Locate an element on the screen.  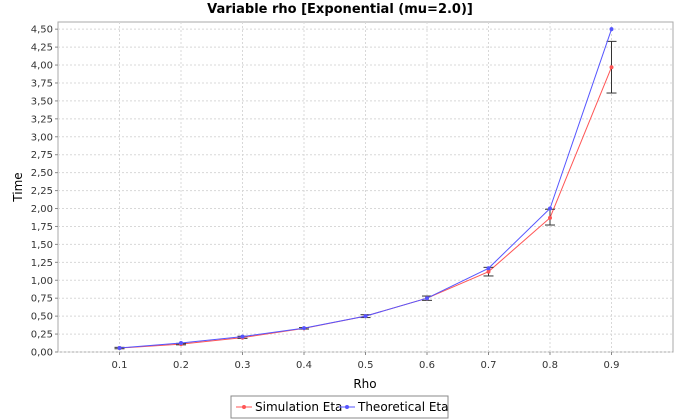
x-tick-label: 0.2 is located at coordinates (181, 365).